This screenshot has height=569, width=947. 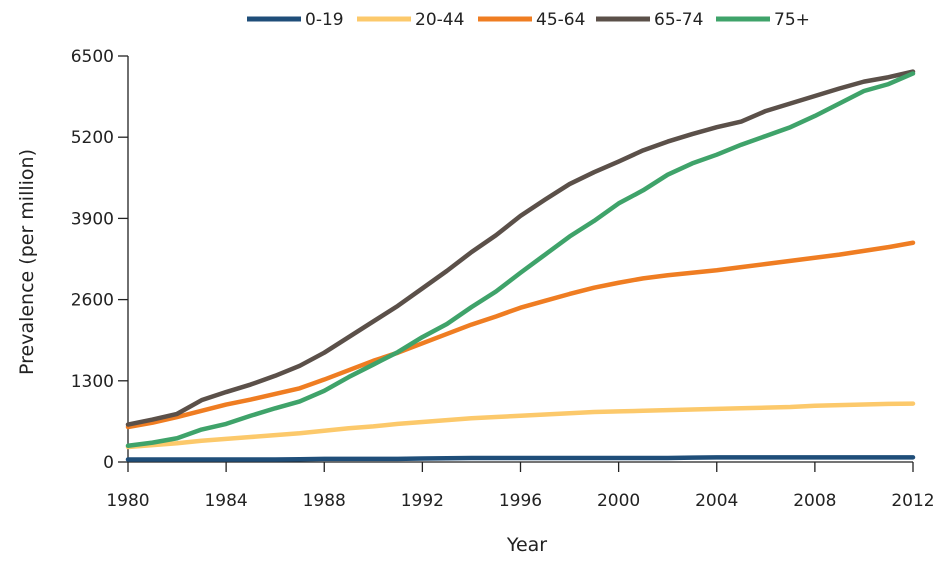 What do you see at coordinates (520, 501) in the screenshot?
I see `x-tick-label: 1996` at bounding box center [520, 501].